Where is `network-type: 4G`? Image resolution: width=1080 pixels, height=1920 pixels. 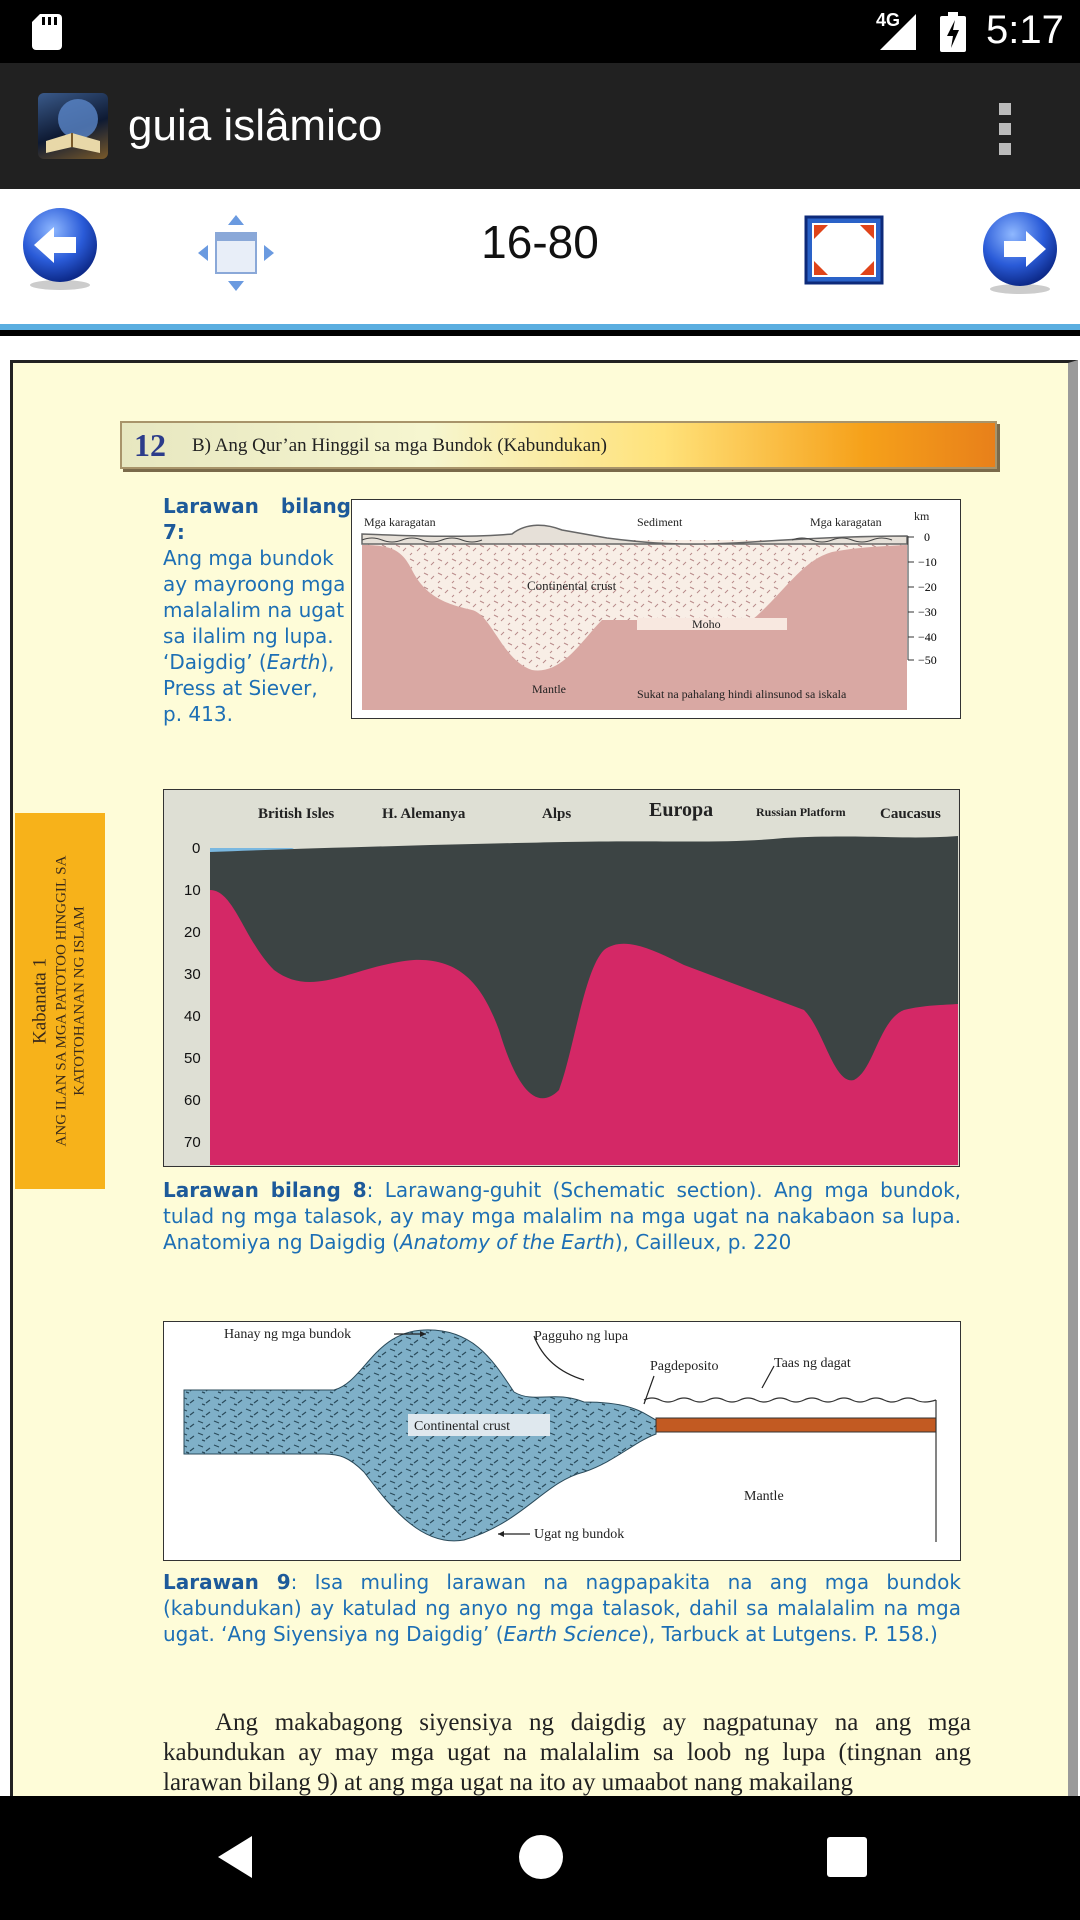
network-type: 4G is located at coordinates (888, 20).